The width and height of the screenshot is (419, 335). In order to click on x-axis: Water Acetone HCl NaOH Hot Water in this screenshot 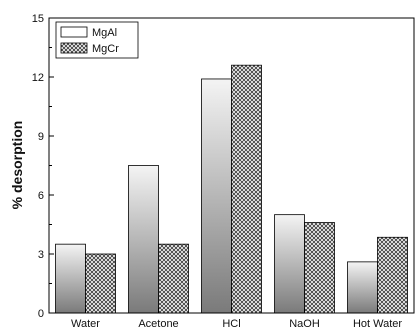, I will do `click(236, 319)`.